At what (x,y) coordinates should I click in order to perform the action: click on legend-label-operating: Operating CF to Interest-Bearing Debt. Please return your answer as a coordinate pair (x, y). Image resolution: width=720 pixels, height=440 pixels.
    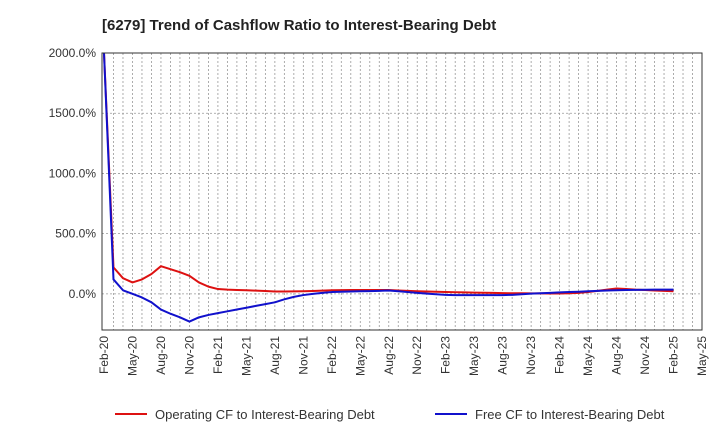
    Looking at the image, I should click on (265, 414).